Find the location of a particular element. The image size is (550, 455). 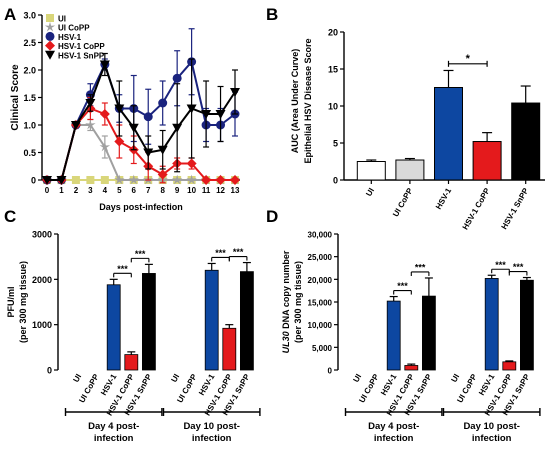

y-axis-title-line2: (per 300 mg tissue) is located at coordinates (23, 302).